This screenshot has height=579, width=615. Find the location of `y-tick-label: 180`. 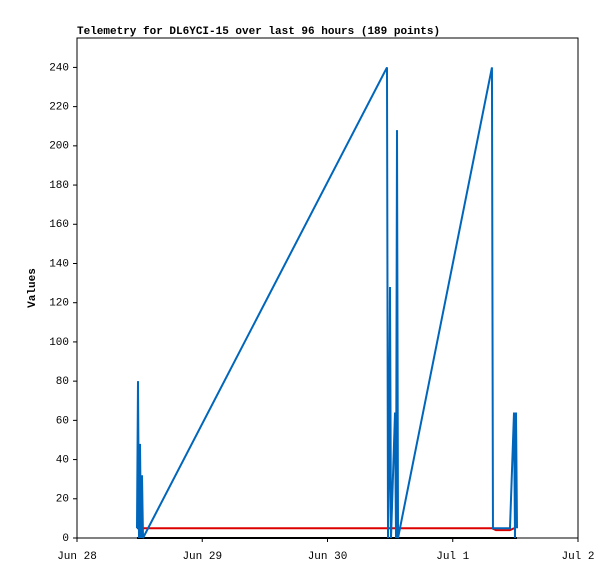

y-tick-label: 180 is located at coordinates (59, 186).